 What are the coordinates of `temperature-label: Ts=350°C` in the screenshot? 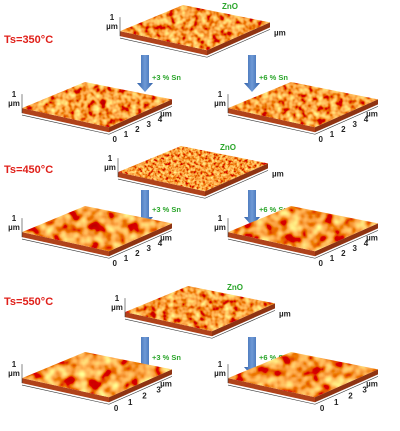 It's located at (28, 40).